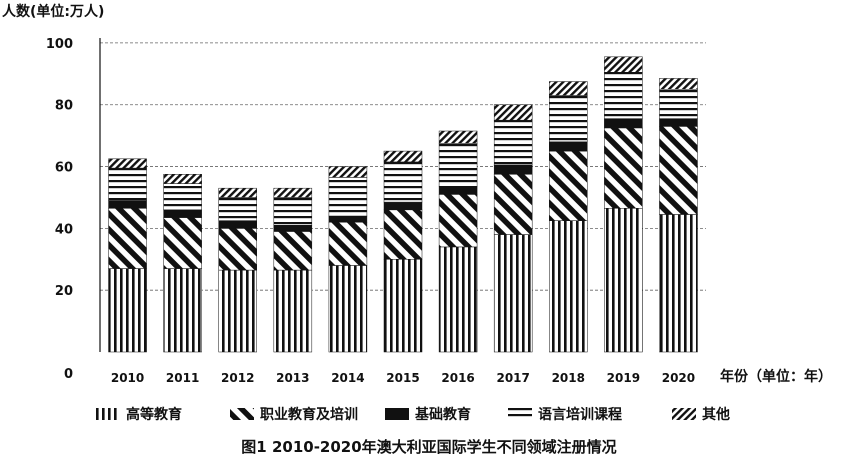 The width and height of the screenshot is (859, 464). What do you see at coordinates (428, 447) in the screenshot?
I see `chart-title: 图1 2010-2020年澳大利亚国际学生不同领域注册情况` at bounding box center [428, 447].